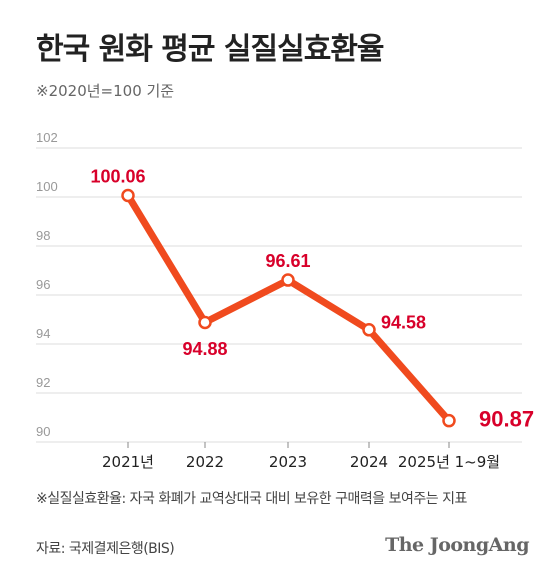 Image resolution: width=559 pixels, height=581 pixels. What do you see at coordinates (403, 323) in the screenshot?
I see `data-label: 94.58` at bounding box center [403, 323].